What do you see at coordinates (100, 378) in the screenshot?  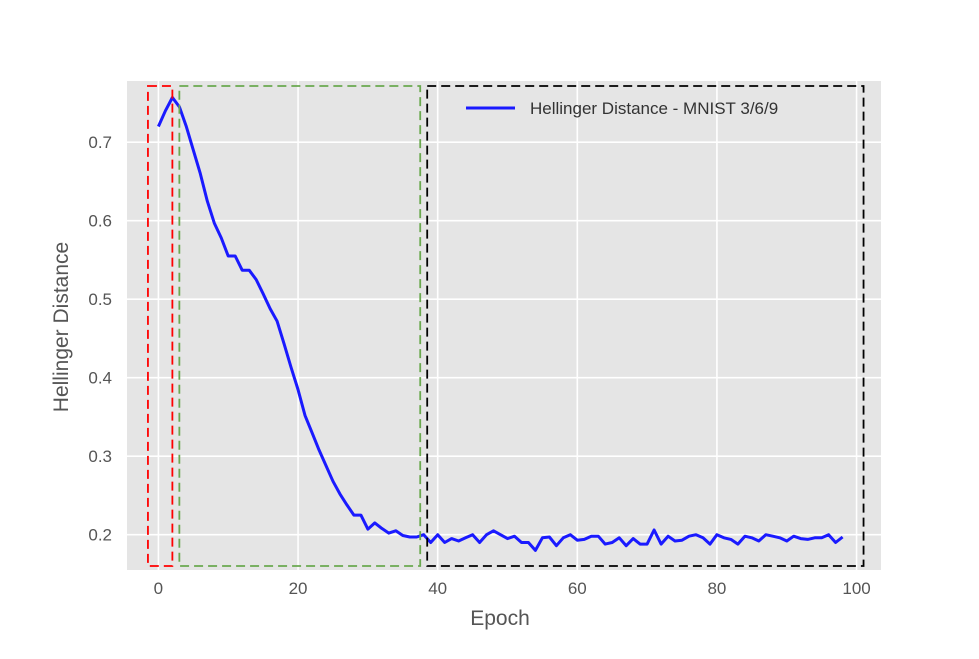 I see `y-tick-label: 0.4` at bounding box center [100, 378].